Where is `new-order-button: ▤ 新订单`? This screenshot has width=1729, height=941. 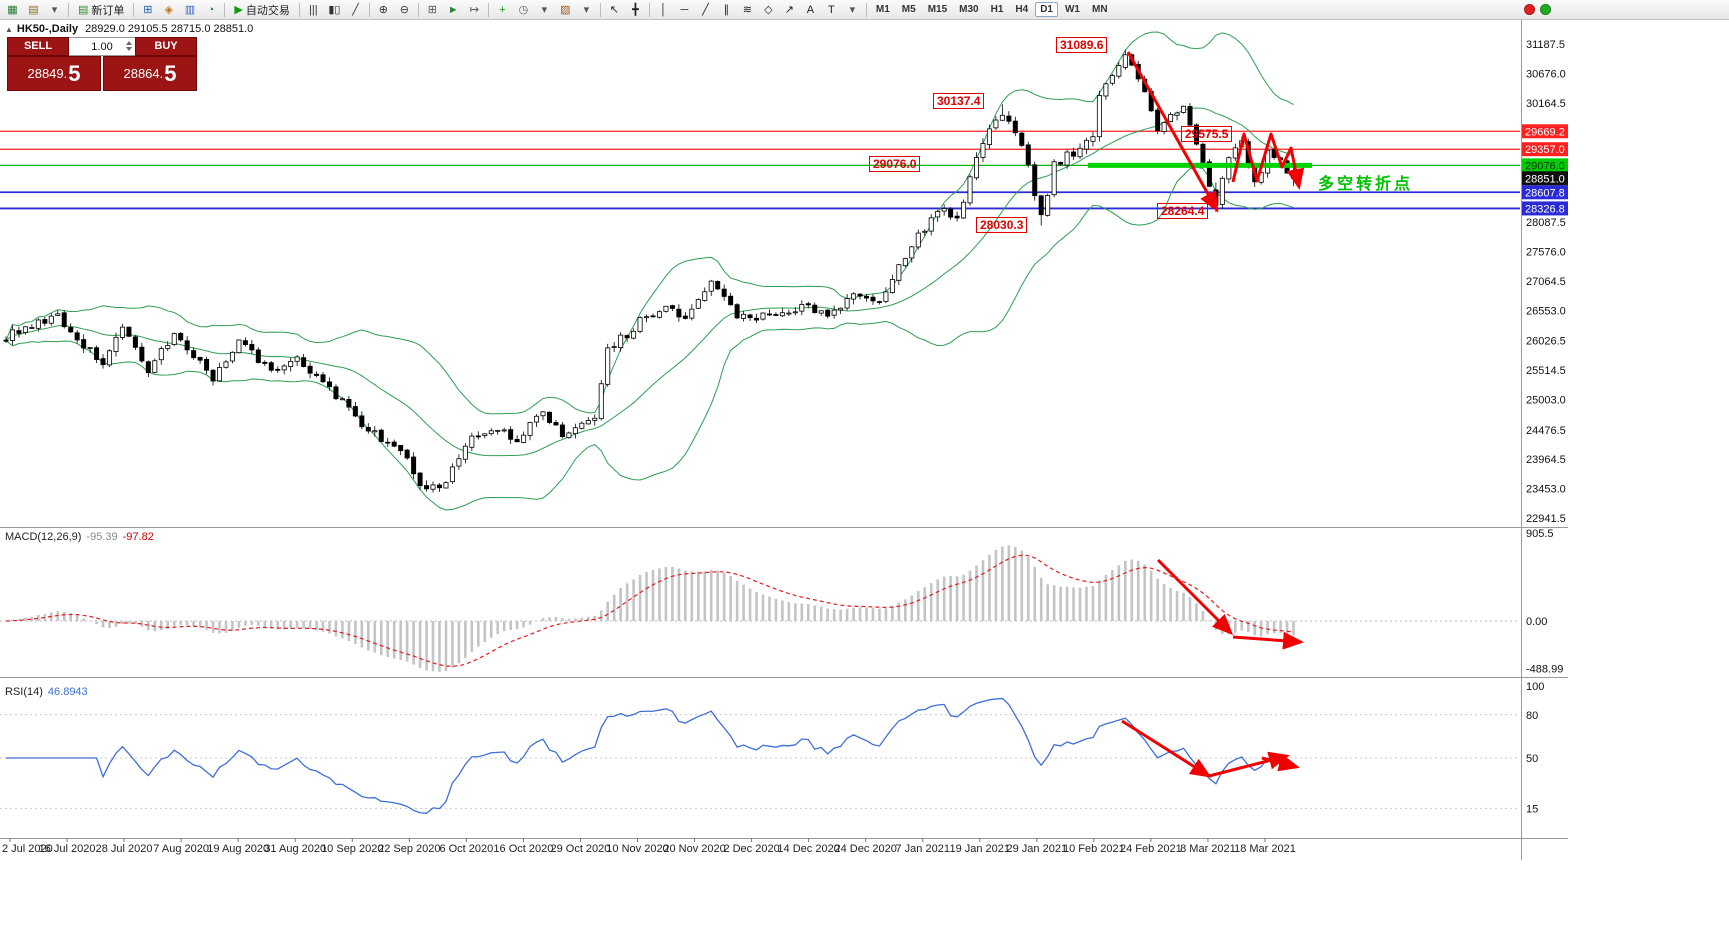 new-order-button: ▤ 新订单 is located at coordinates (101, 10).